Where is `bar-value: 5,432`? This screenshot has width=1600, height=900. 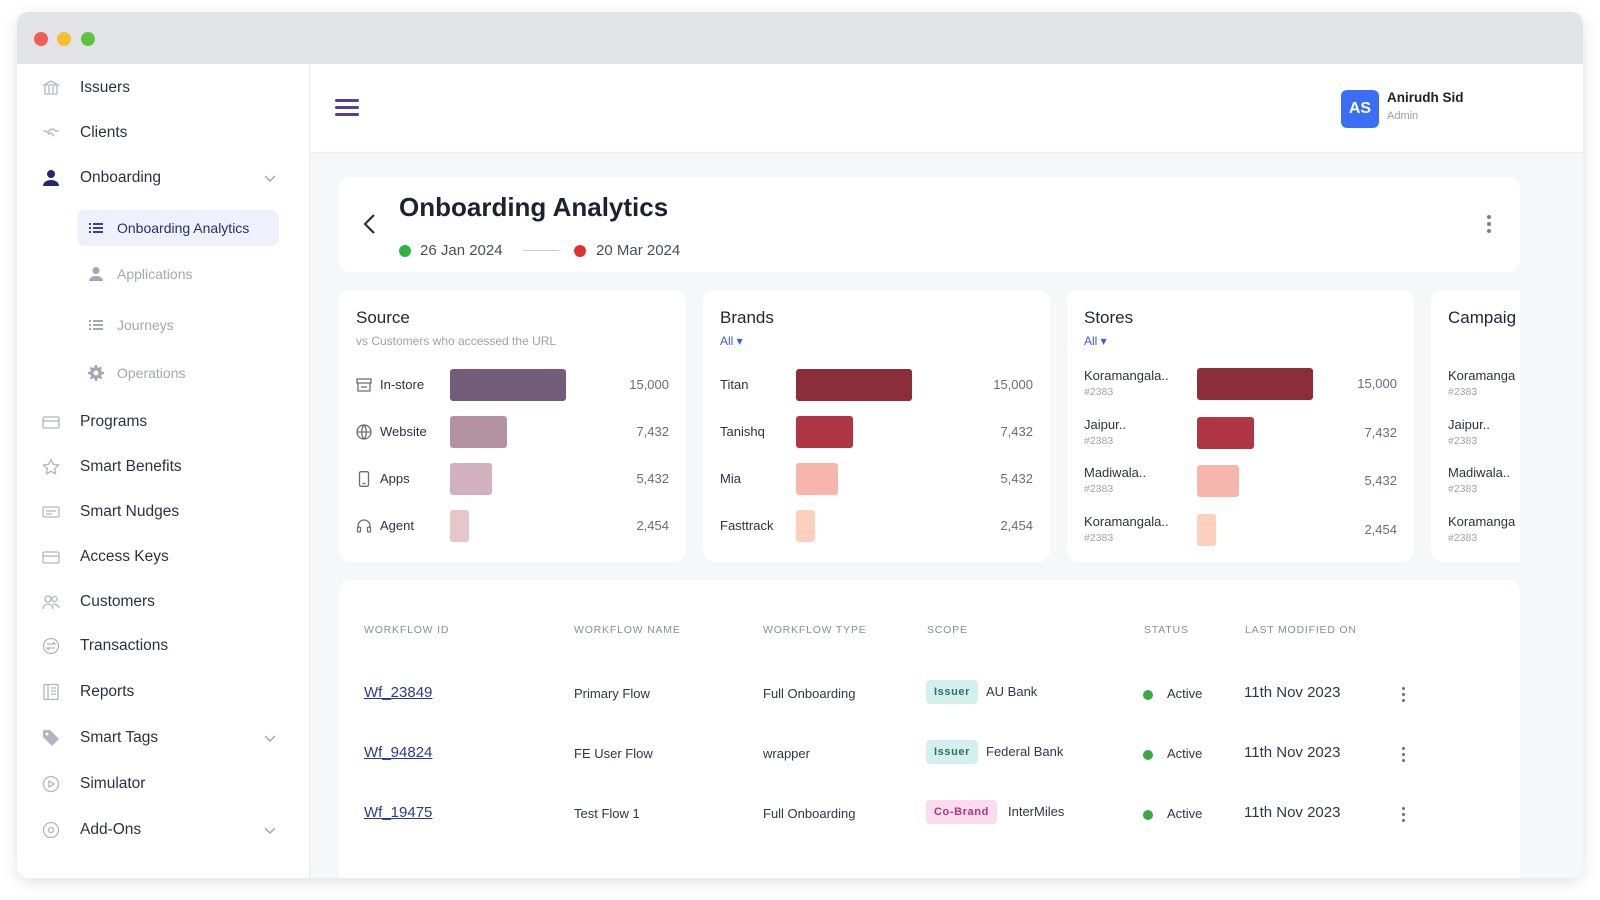
bar-value: 5,432 is located at coordinates (652, 478).